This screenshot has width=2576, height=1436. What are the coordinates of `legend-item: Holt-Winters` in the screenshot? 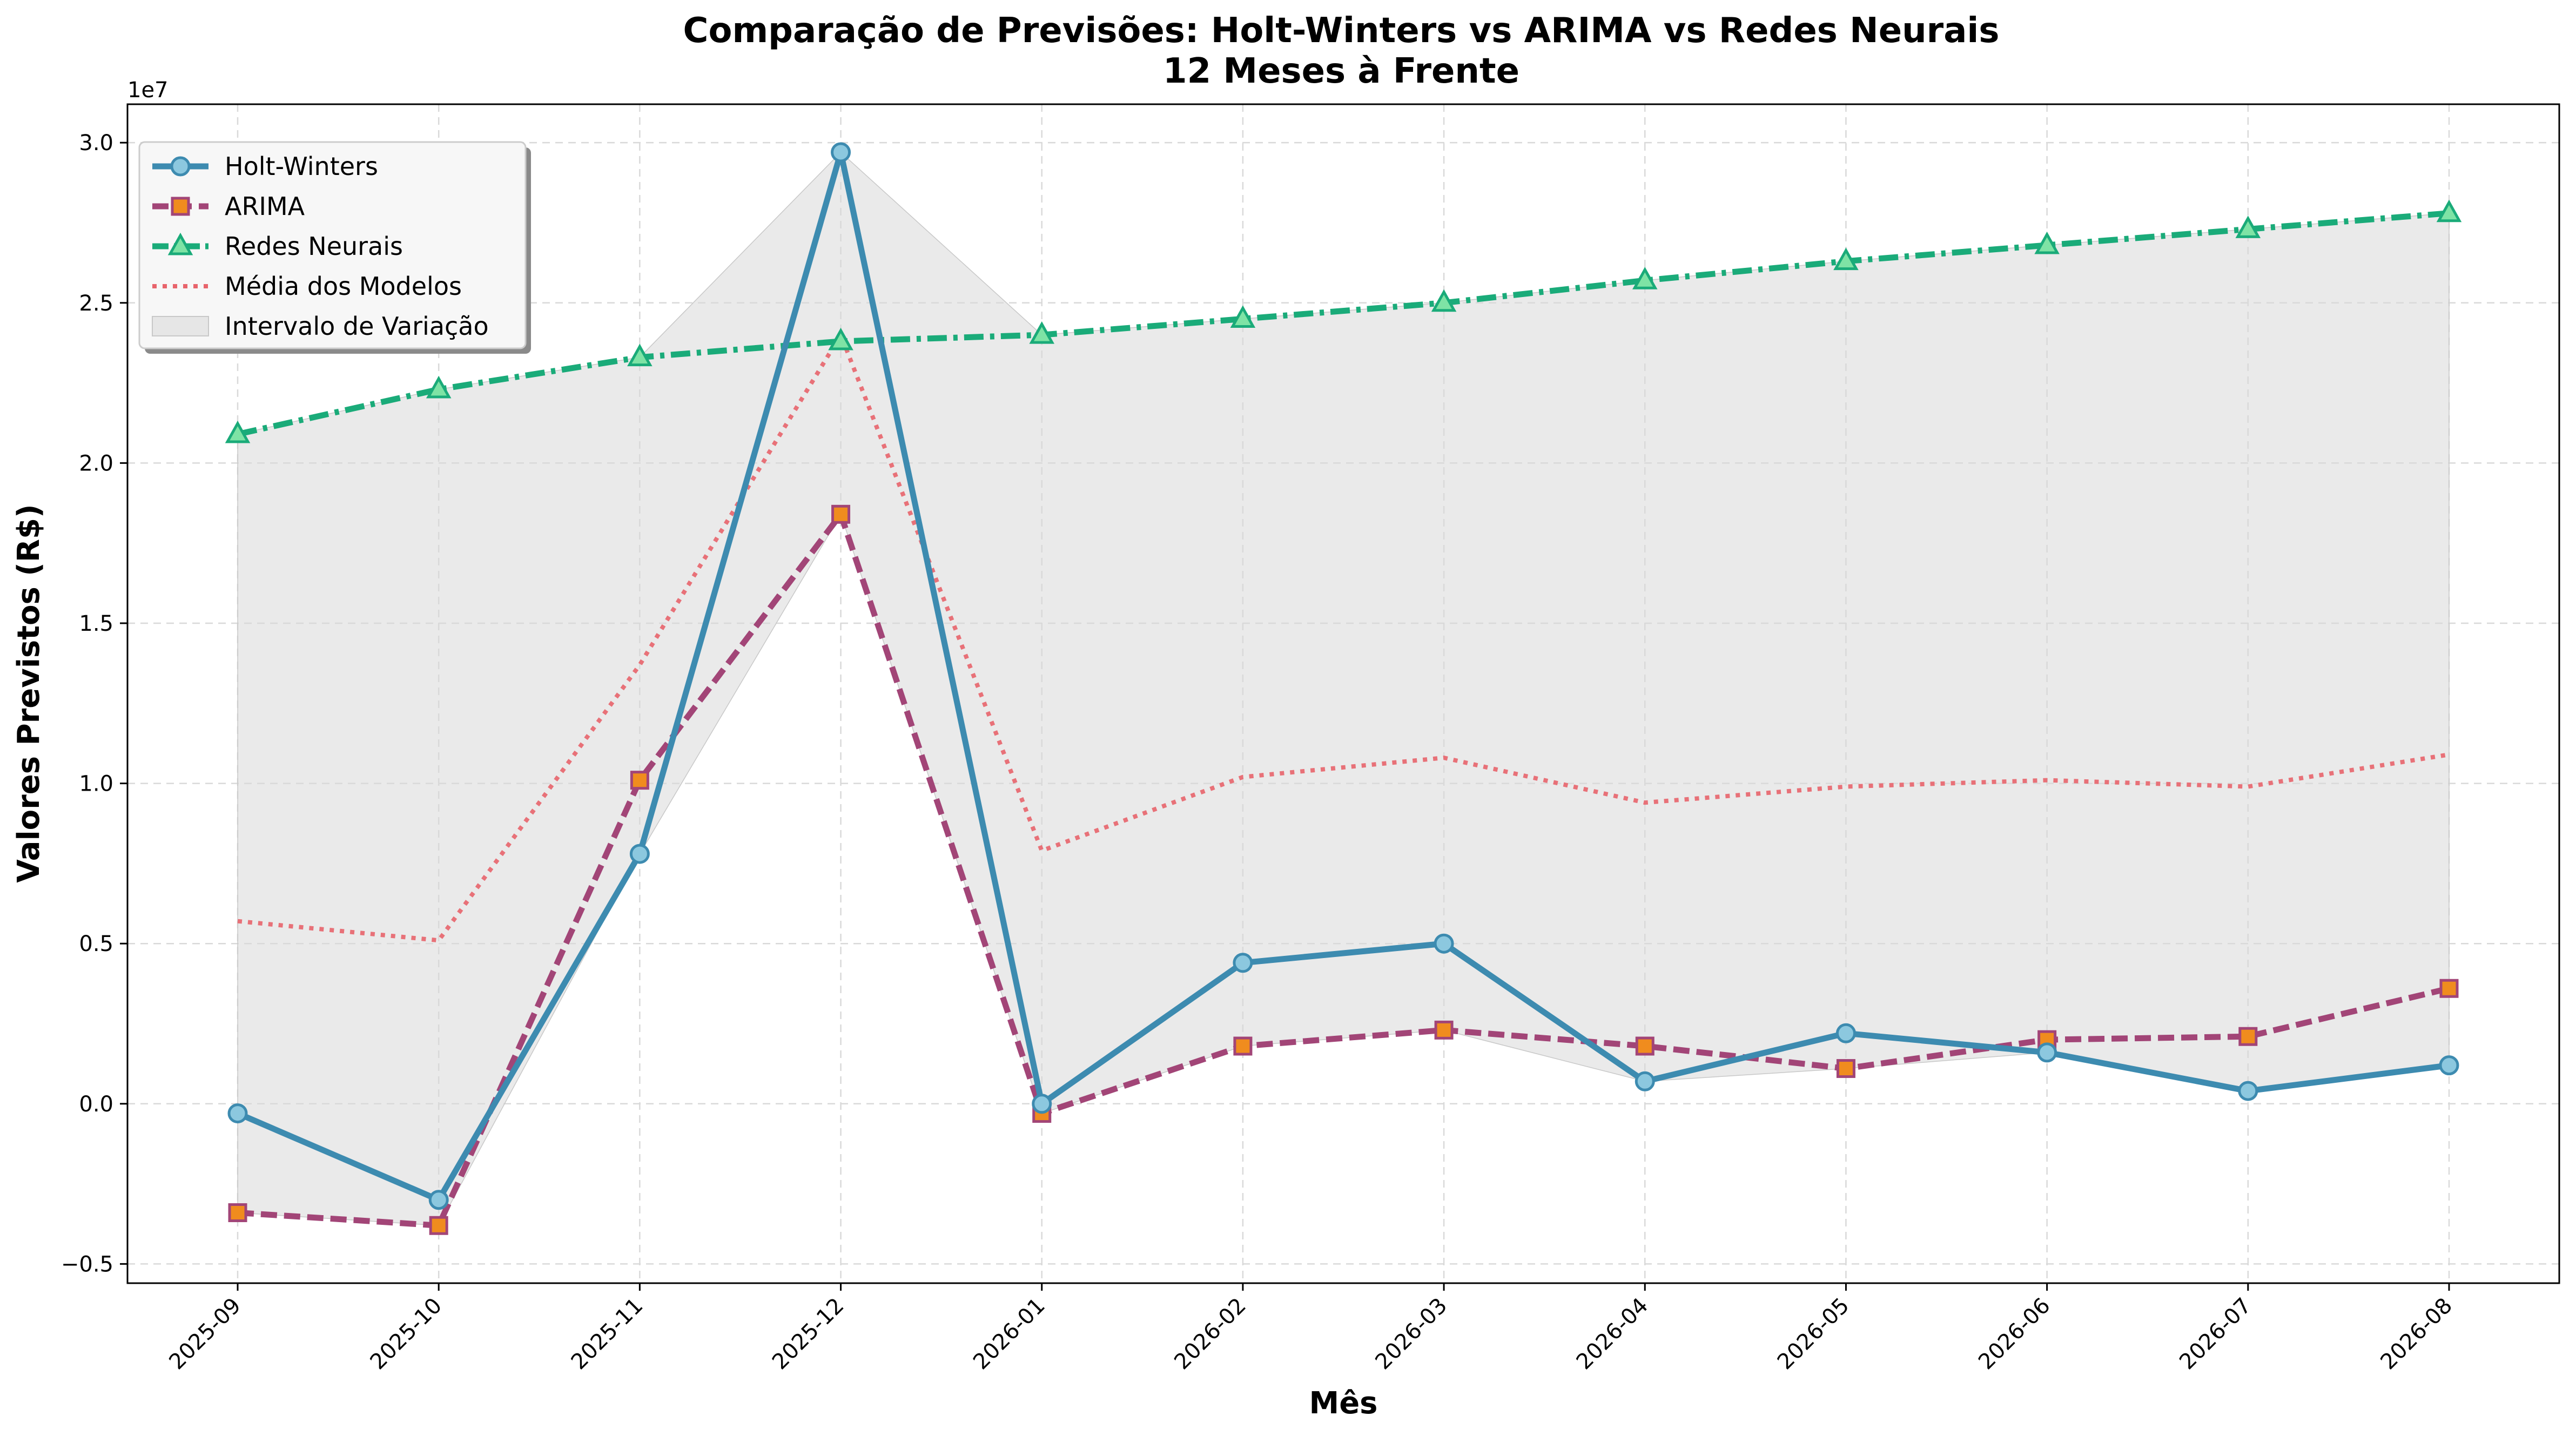 It's located at (265, 166).